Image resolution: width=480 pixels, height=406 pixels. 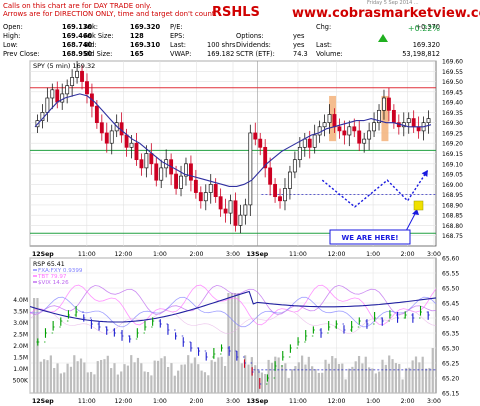 I want to click on price-tick-label: 169.50, so click(x=452, y=82).